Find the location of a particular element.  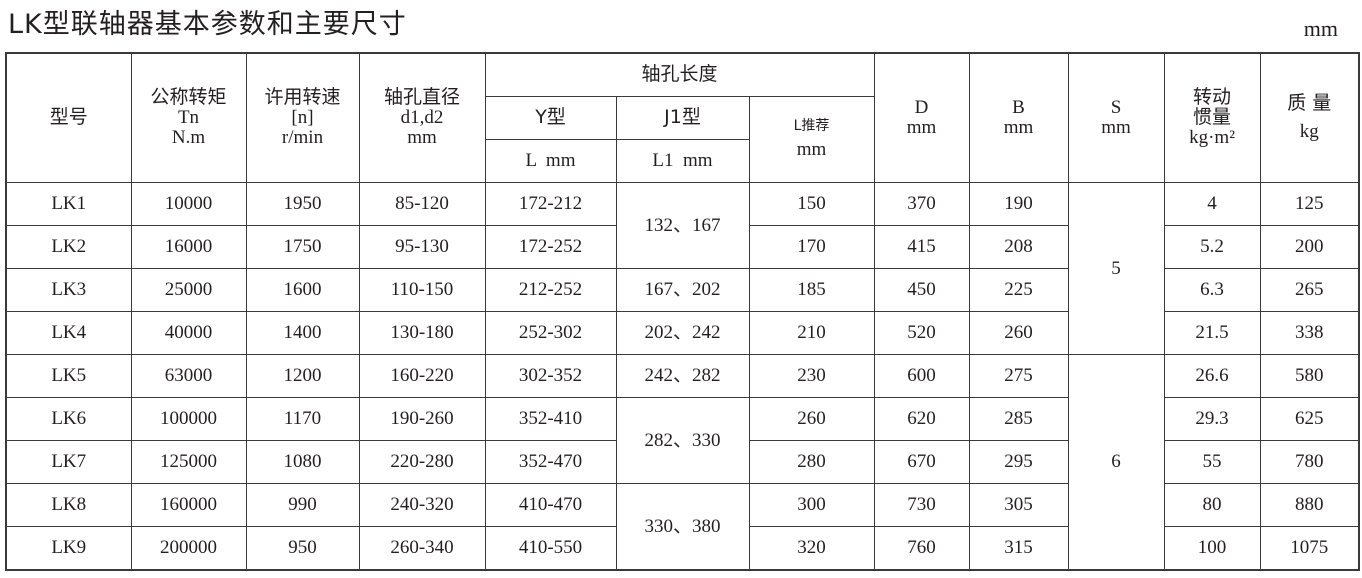

cell-y-length: 252-302 is located at coordinates (550, 333).